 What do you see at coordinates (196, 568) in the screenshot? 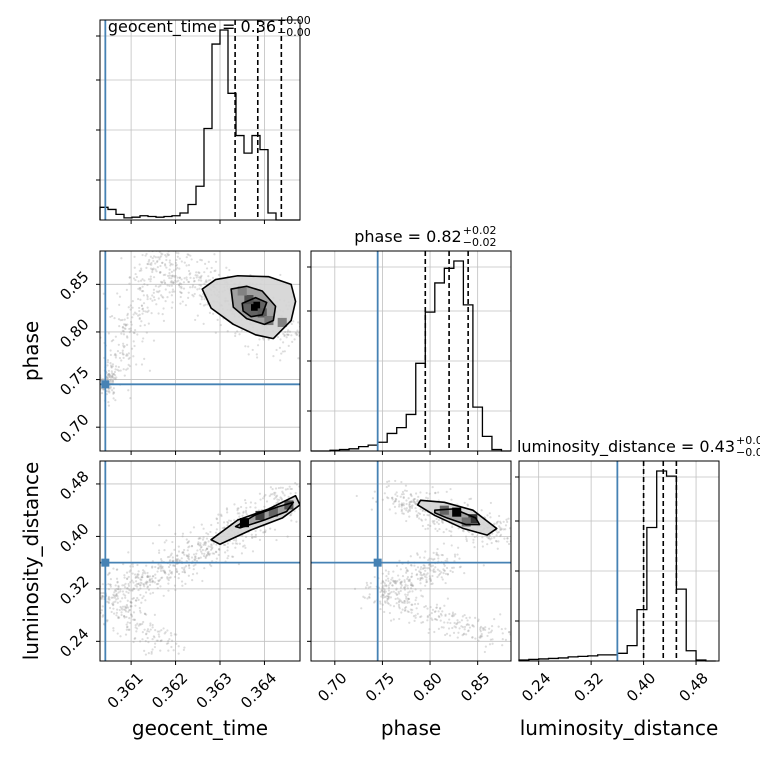
I see `density-panel` at bounding box center [196, 568].